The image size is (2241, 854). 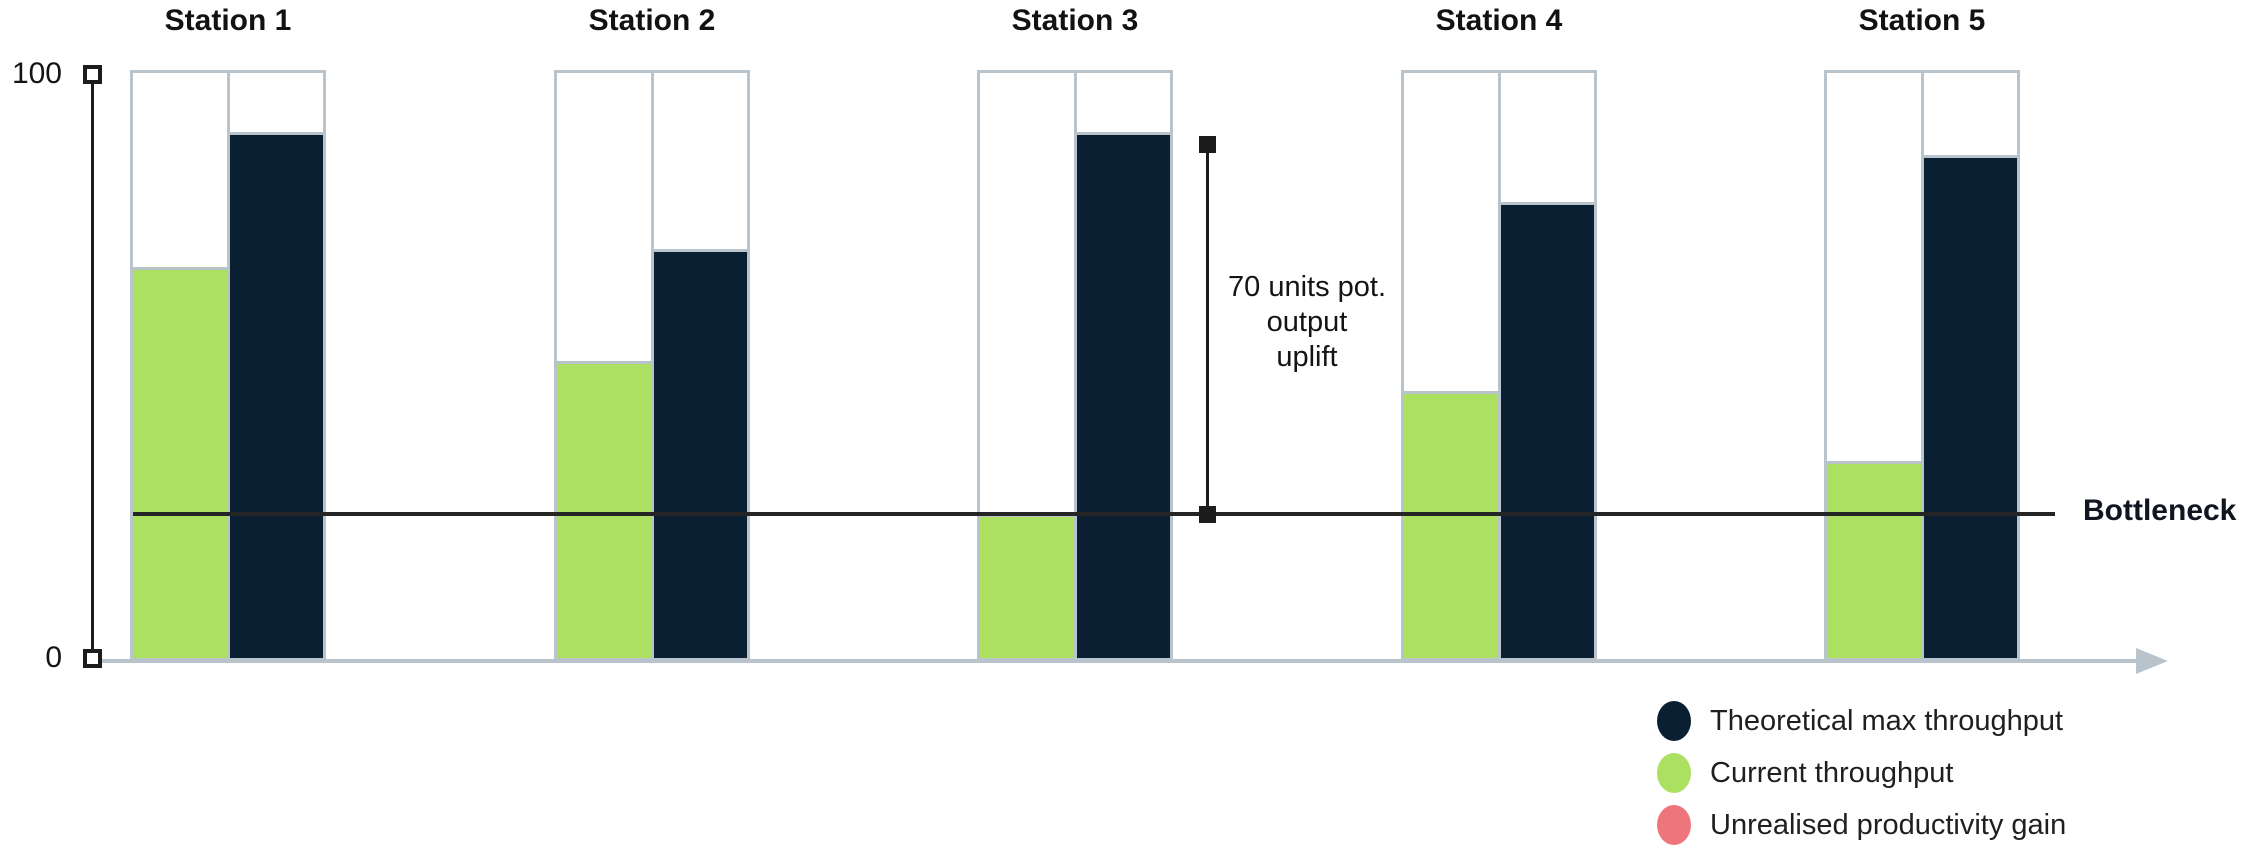 I want to click on legend-label: Current throughput, so click(x=1832, y=772).